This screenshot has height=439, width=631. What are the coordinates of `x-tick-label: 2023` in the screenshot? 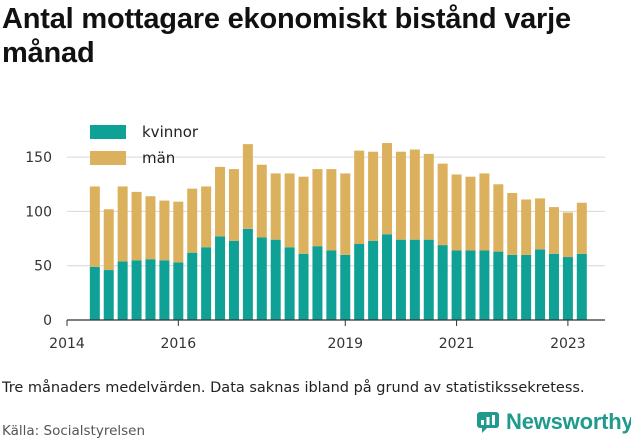 It's located at (568, 344).